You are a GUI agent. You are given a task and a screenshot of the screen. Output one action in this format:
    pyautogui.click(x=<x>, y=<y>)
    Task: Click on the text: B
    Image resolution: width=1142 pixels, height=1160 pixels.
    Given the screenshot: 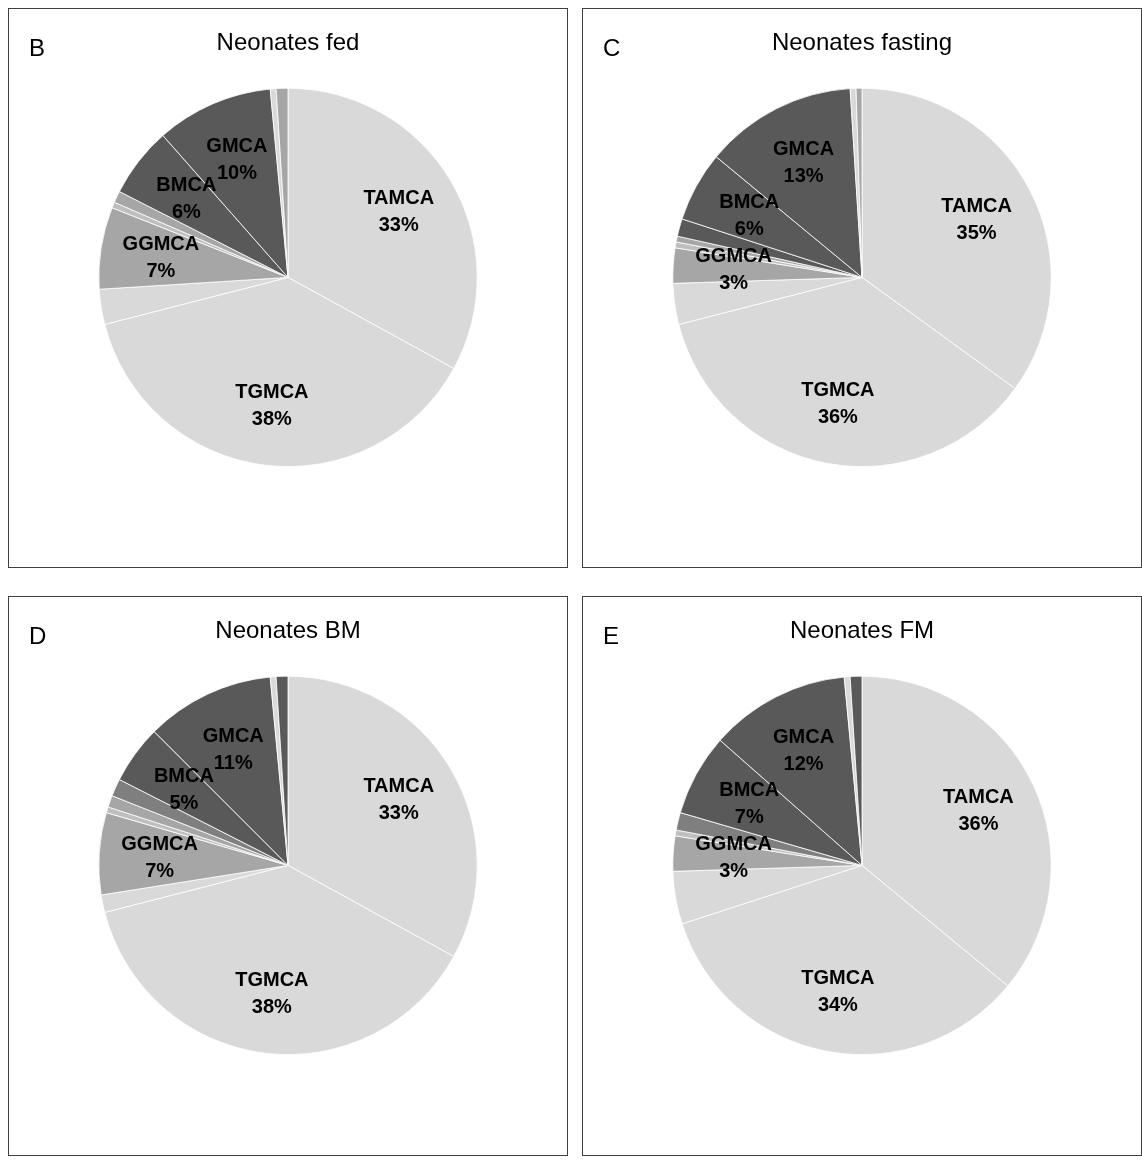 What is the action you would take?
    pyautogui.click(x=37, y=47)
    